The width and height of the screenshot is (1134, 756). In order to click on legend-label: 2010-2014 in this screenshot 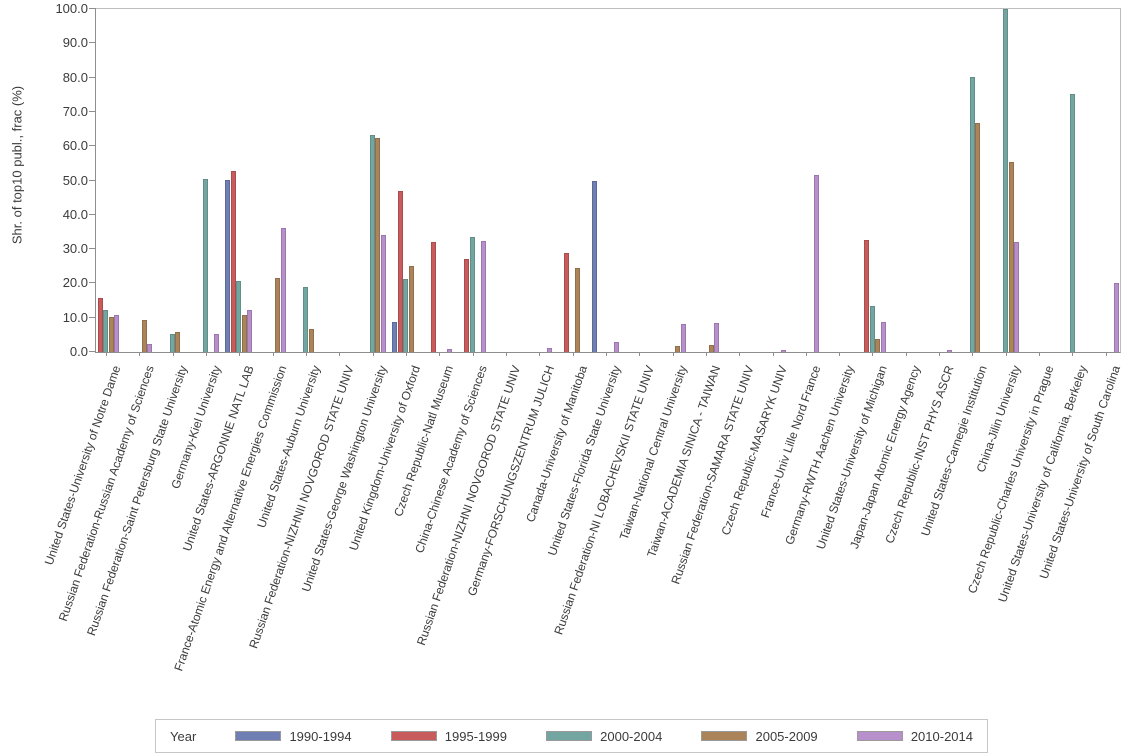, I will do `click(941, 736)`.